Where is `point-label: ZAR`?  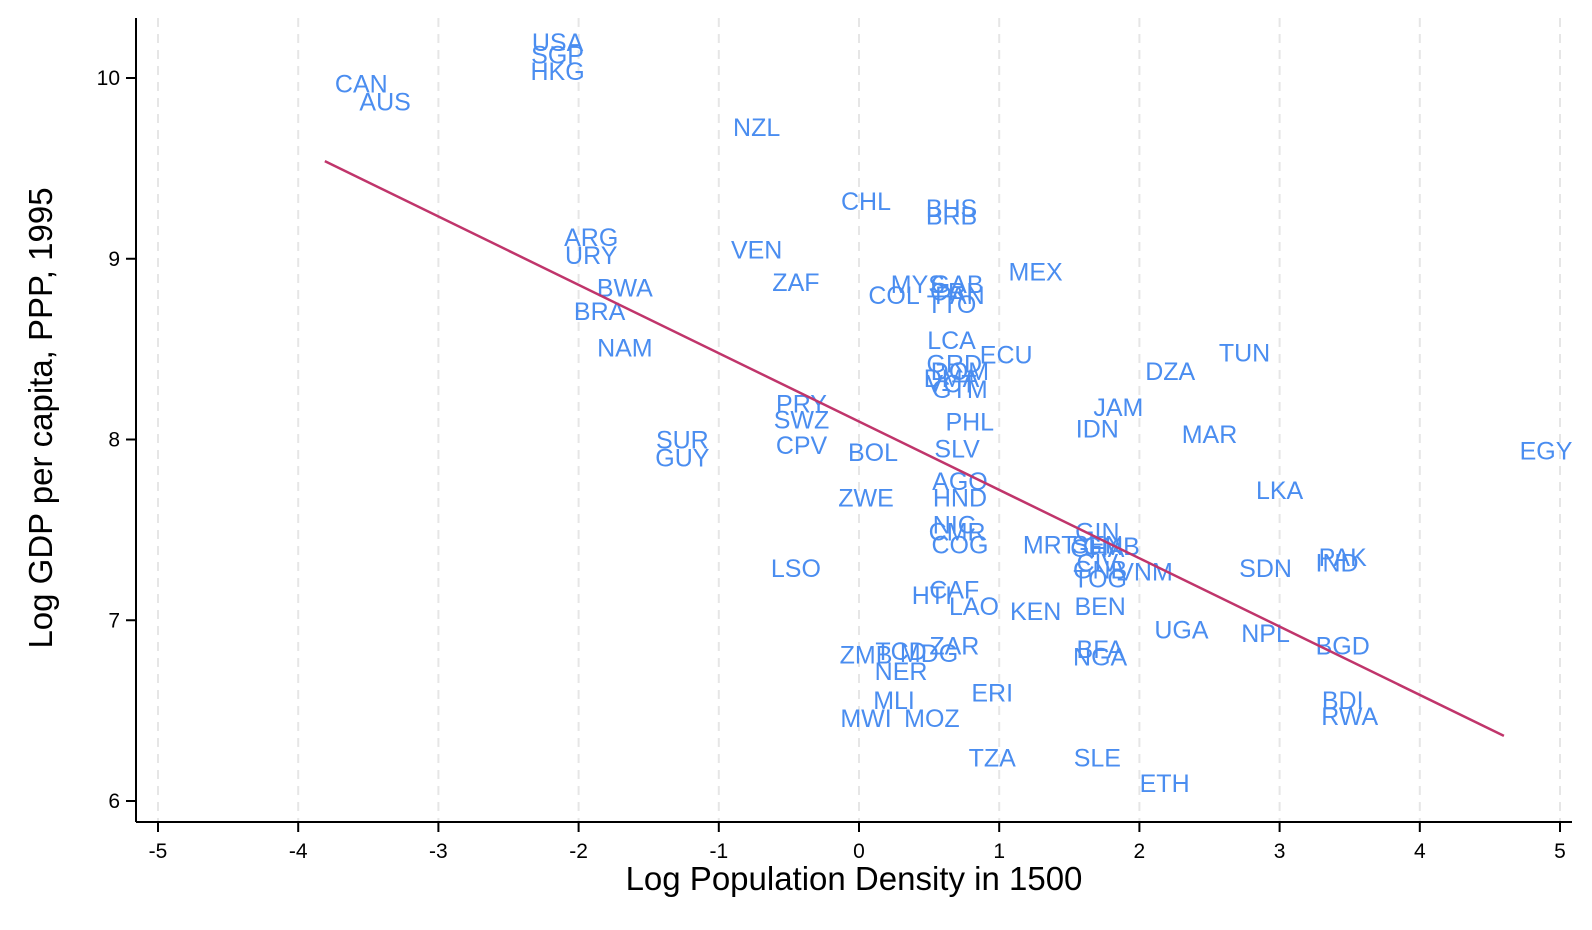
point-label: ZAR is located at coordinates (954, 647).